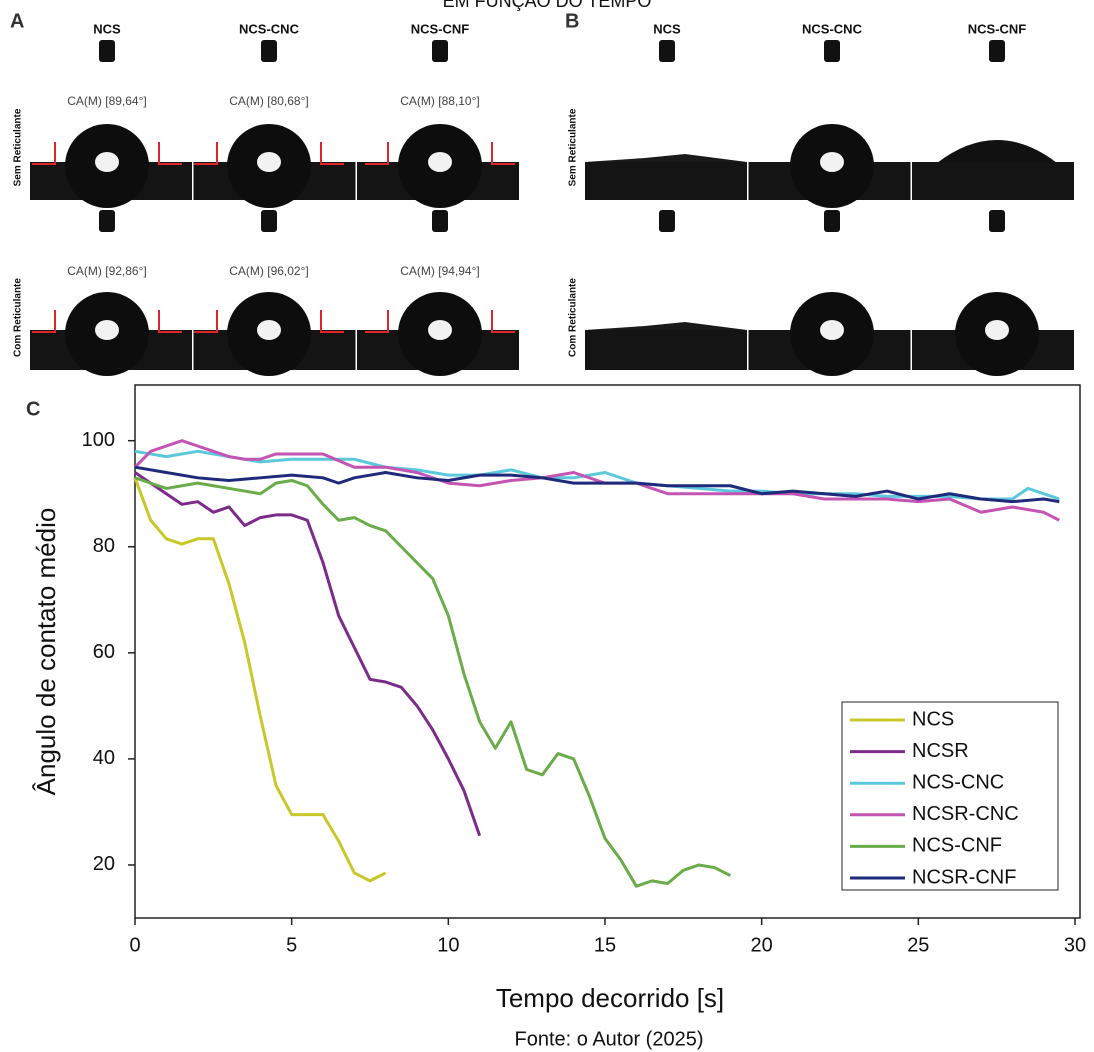 The image size is (1094, 1052). What do you see at coordinates (134, 945) in the screenshot?
I see `x-tick-label: 0` at bounding box center [134, 945].